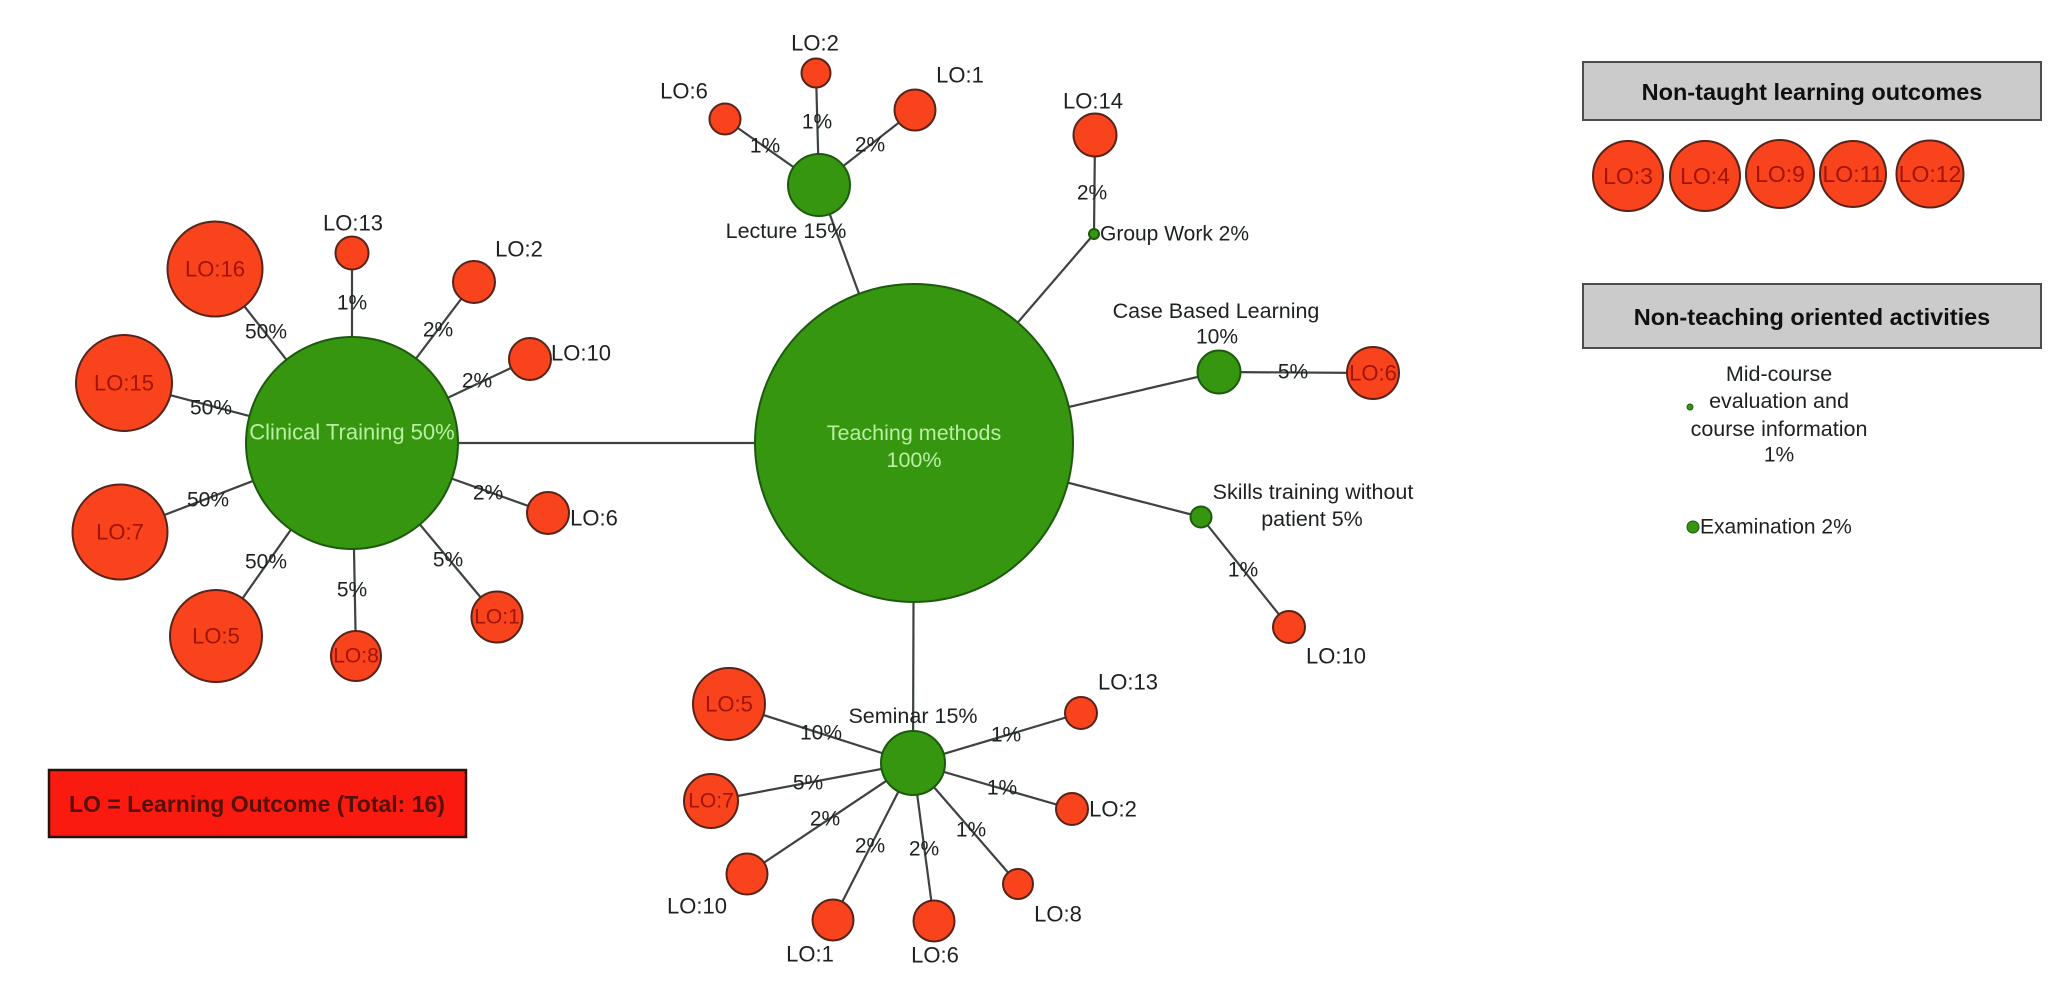 Image resolution: width=2059 pixels, height=1001 pixels. What do you see at coordinates (914, 433) in the screenshot?
I see `svg-text: Teaching methods` at bounding box center [914, 433].